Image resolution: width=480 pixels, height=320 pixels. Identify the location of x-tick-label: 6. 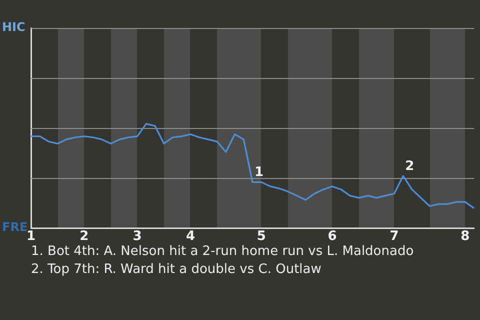
(332, 236).